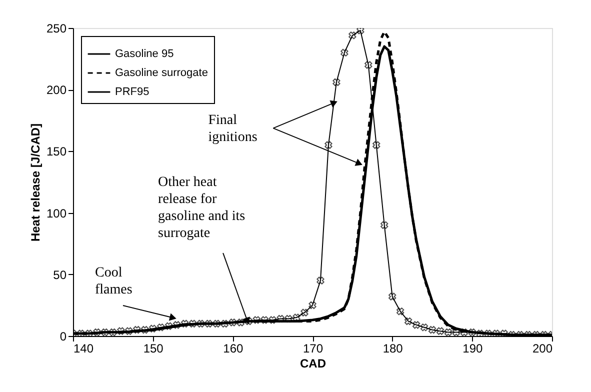  Describe the element at coordinates (393, 349) in the screenshot. I see `x-tick-label: 180` at that location.